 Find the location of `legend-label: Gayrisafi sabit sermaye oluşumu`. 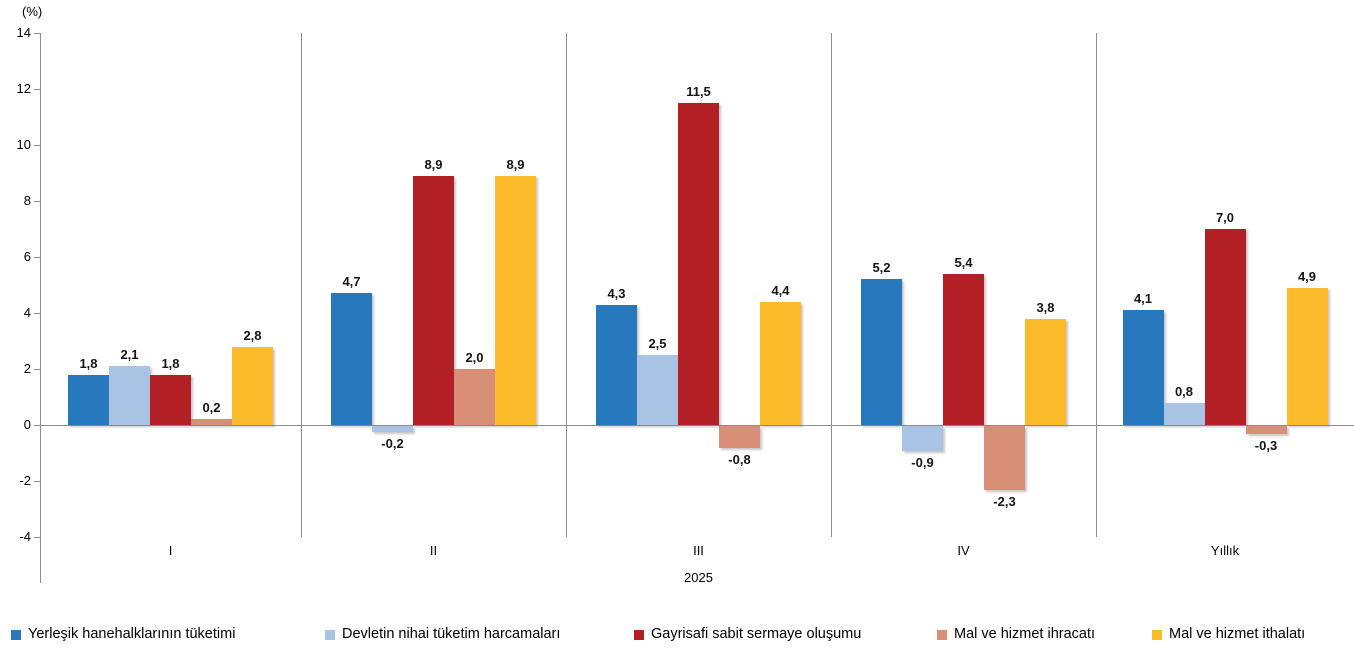

legend-label: Gayrisafi sabit sermaye oluşumu is located at coordinates (756, 634).